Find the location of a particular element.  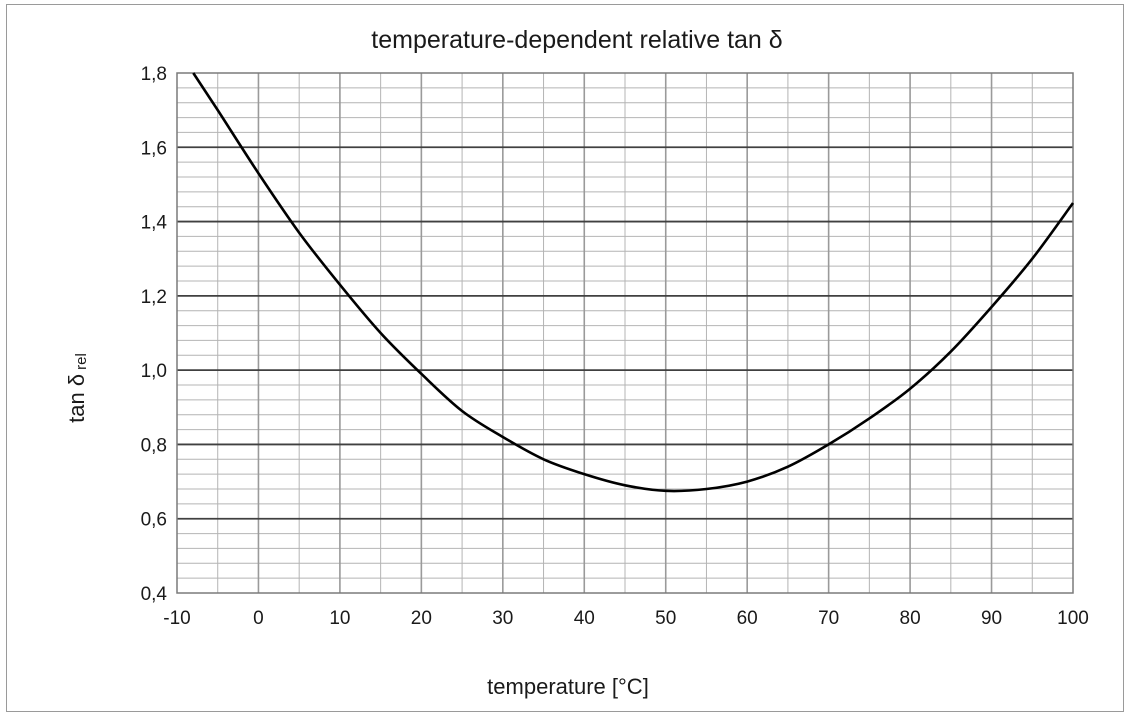

x-tick-label: 10 is located at coordinates (339, 618).